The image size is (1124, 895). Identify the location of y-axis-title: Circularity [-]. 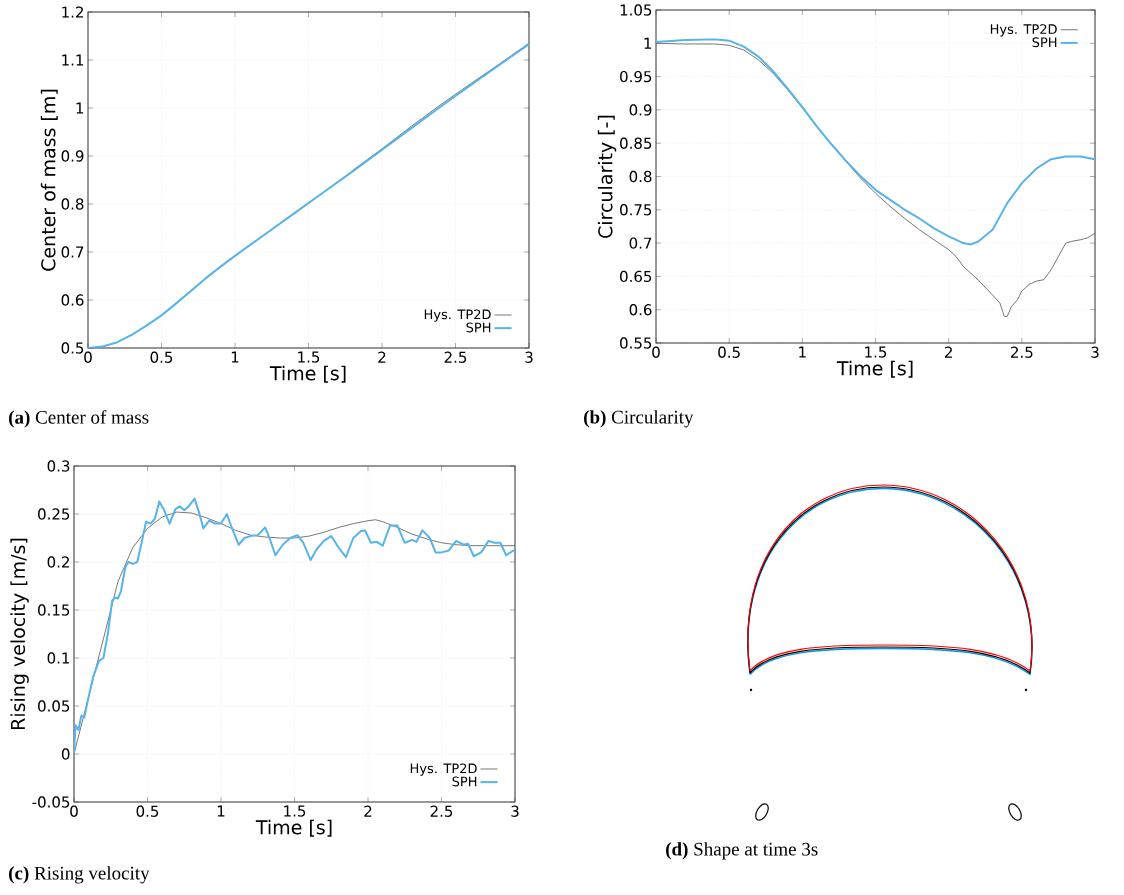
(607, 176).